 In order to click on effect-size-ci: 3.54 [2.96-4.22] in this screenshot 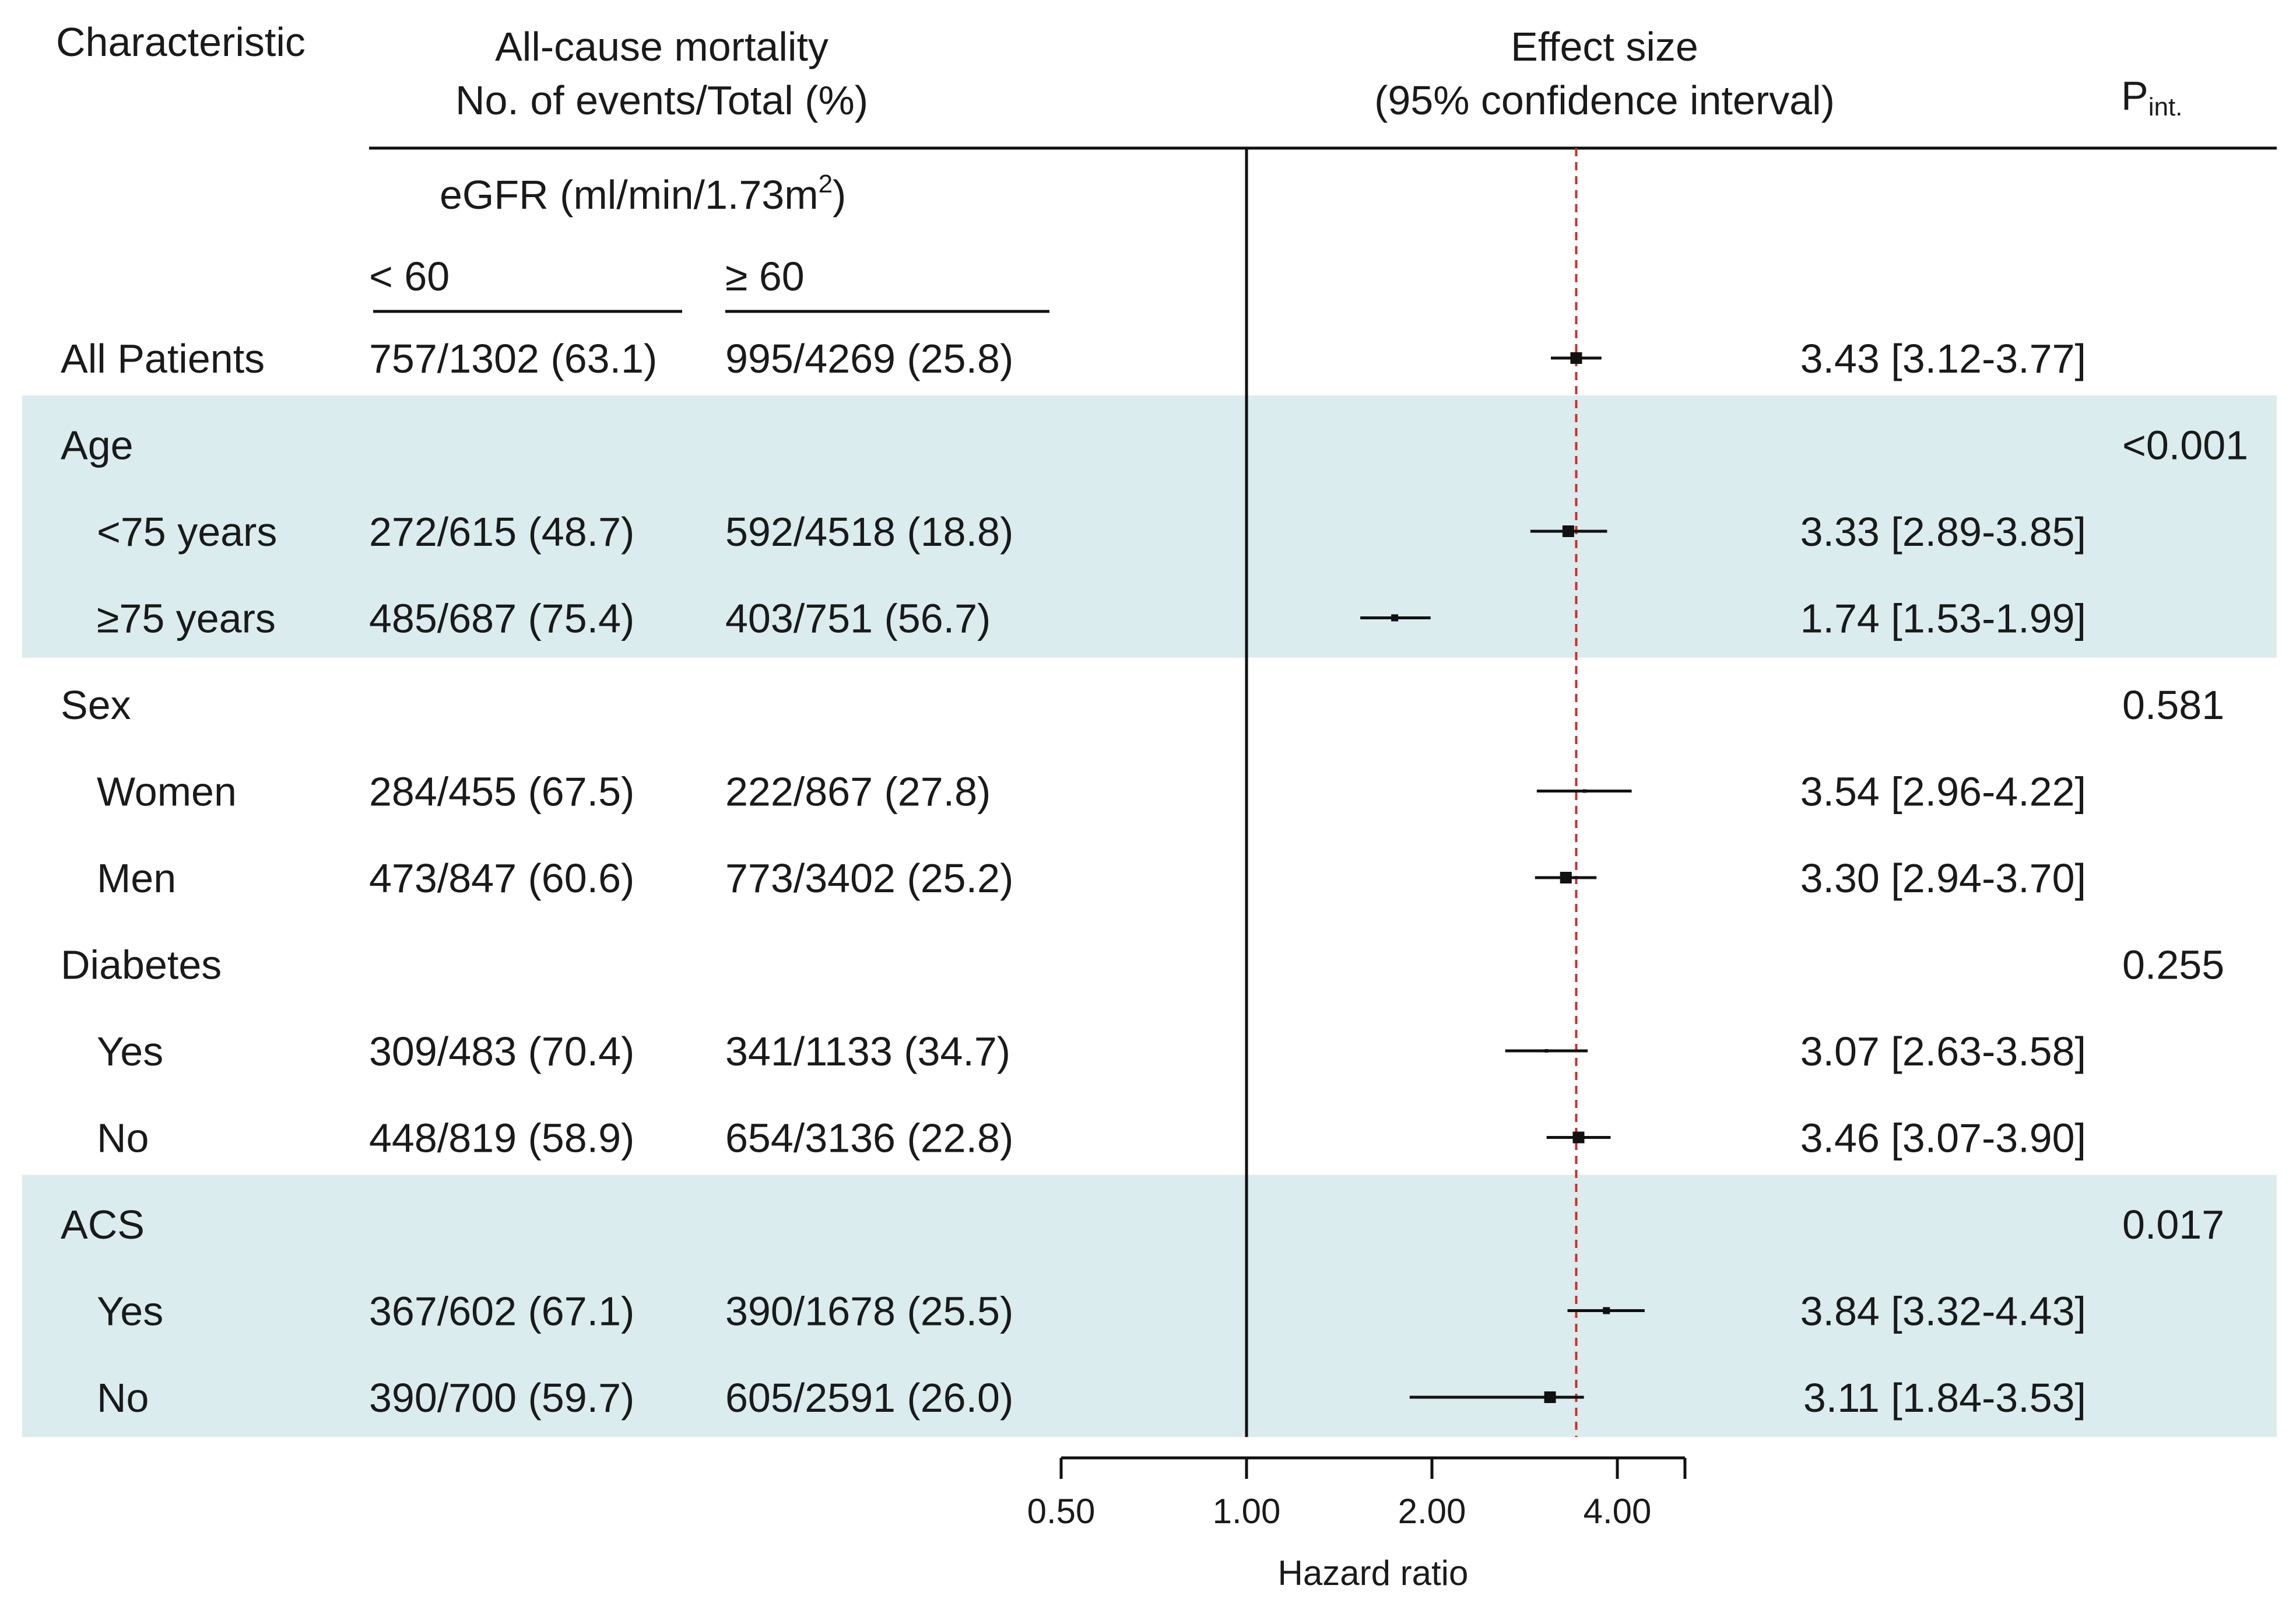, I will do `click(1943, 792)`.